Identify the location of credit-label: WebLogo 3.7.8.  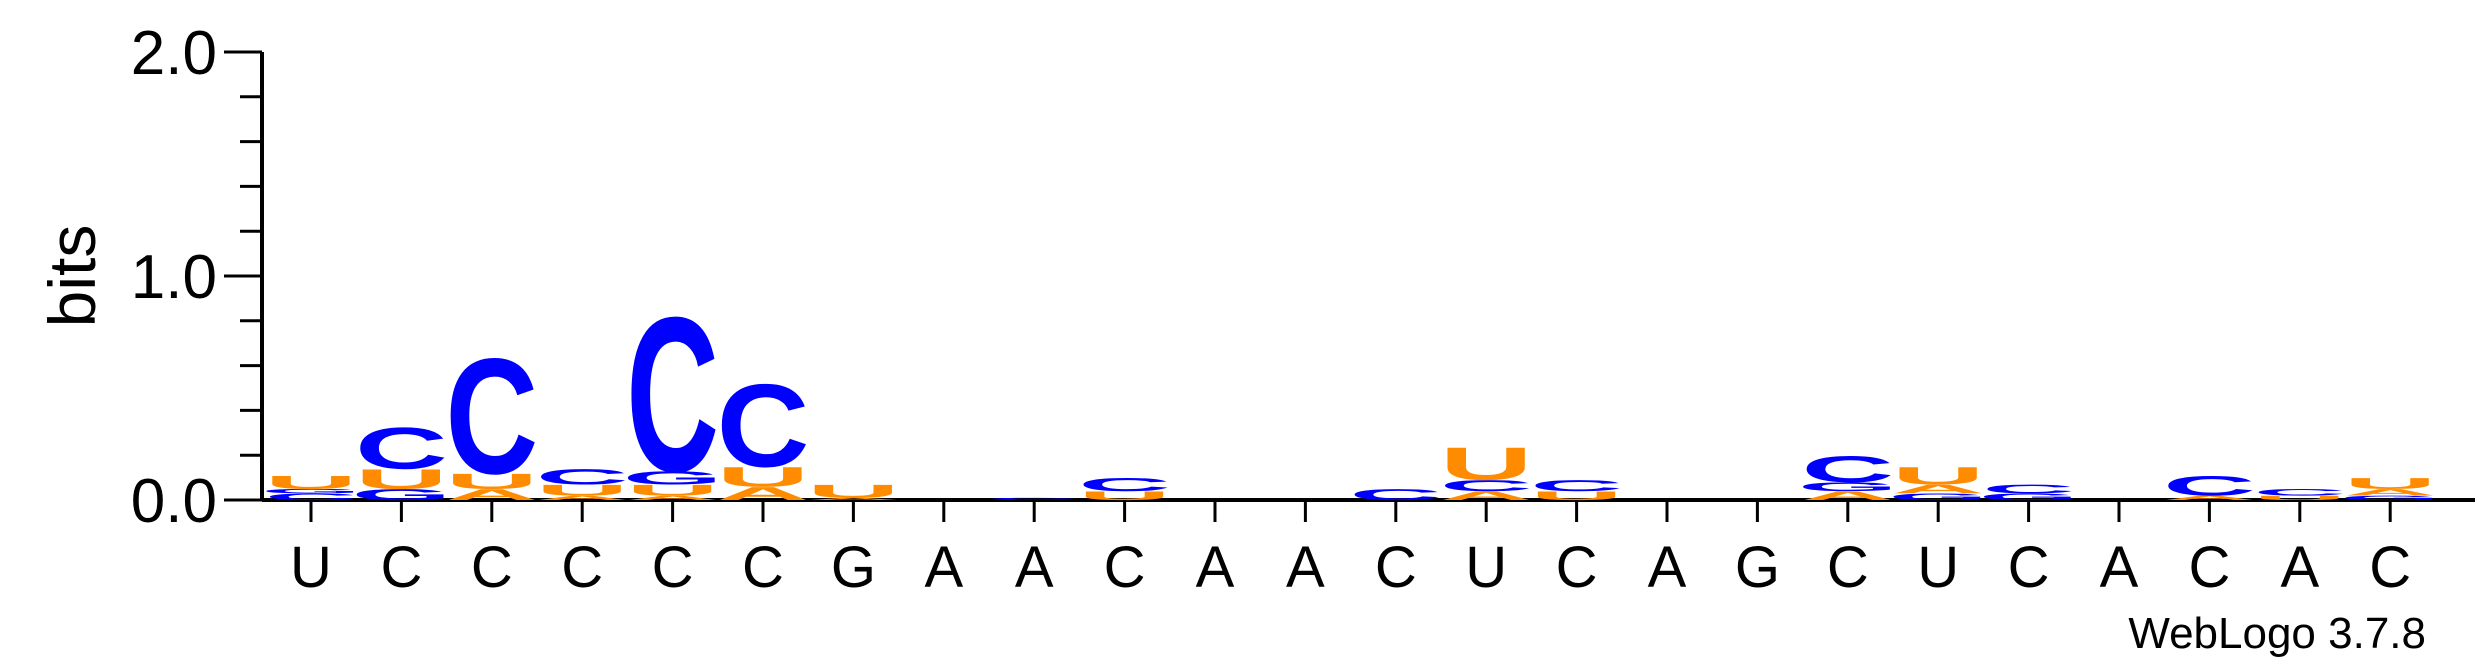
(2277, 633).